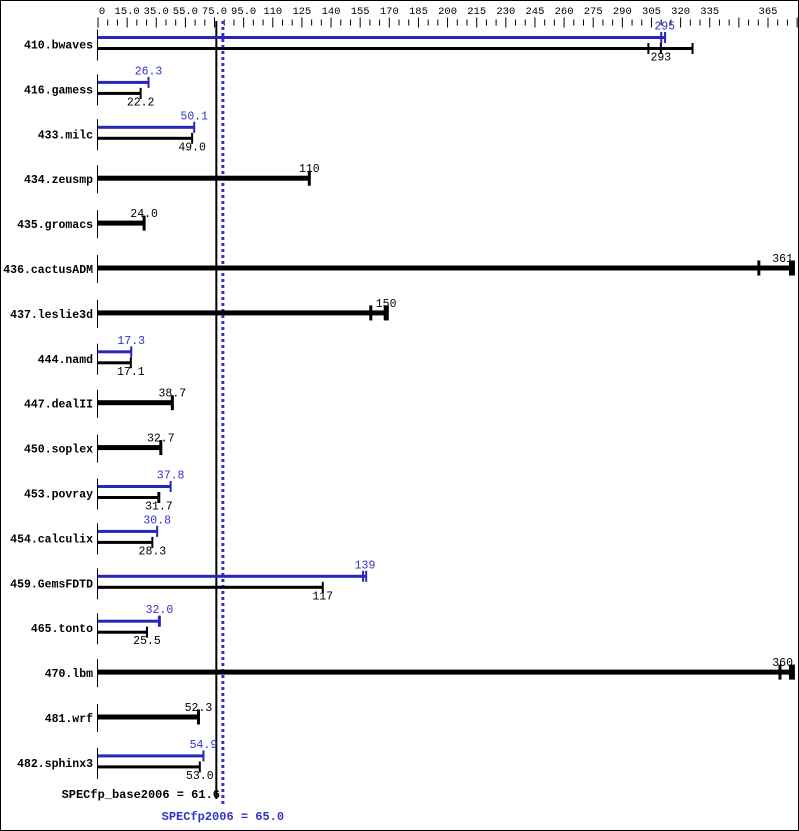 This screenshot has height=831, width=799. I want to click on benchmark-row-436.cactusADM: 436.cactusADM 361, so click(399, 268).